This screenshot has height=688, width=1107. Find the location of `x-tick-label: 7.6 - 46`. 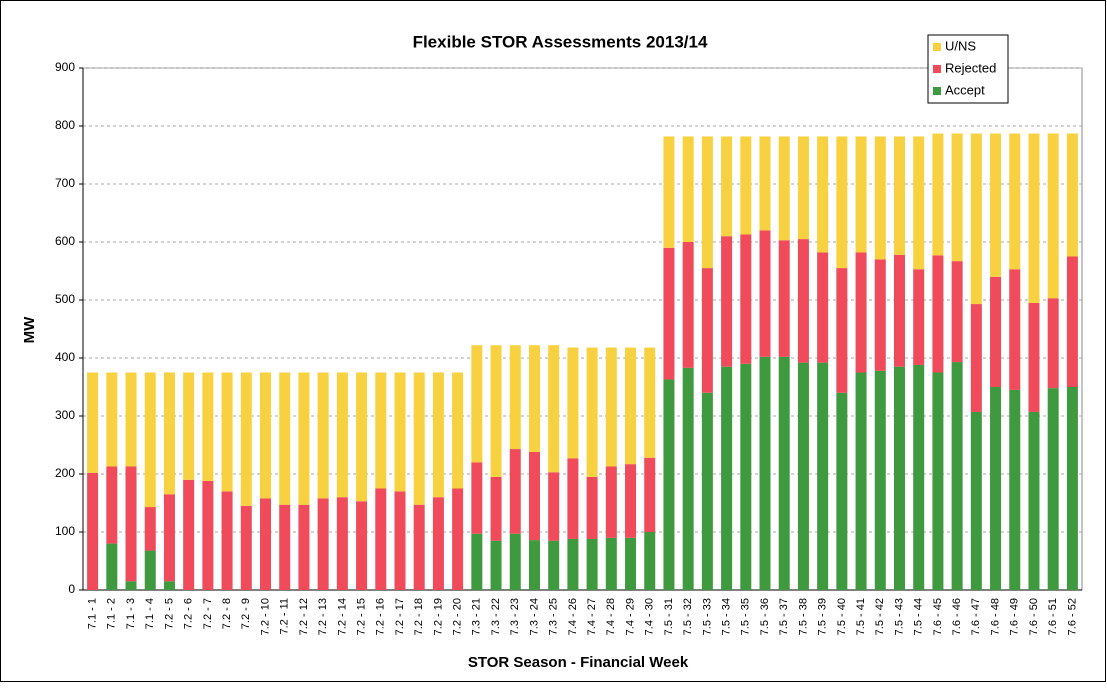

x-tick-label: 7.6 - 46 is located at coordinates (957, 616).